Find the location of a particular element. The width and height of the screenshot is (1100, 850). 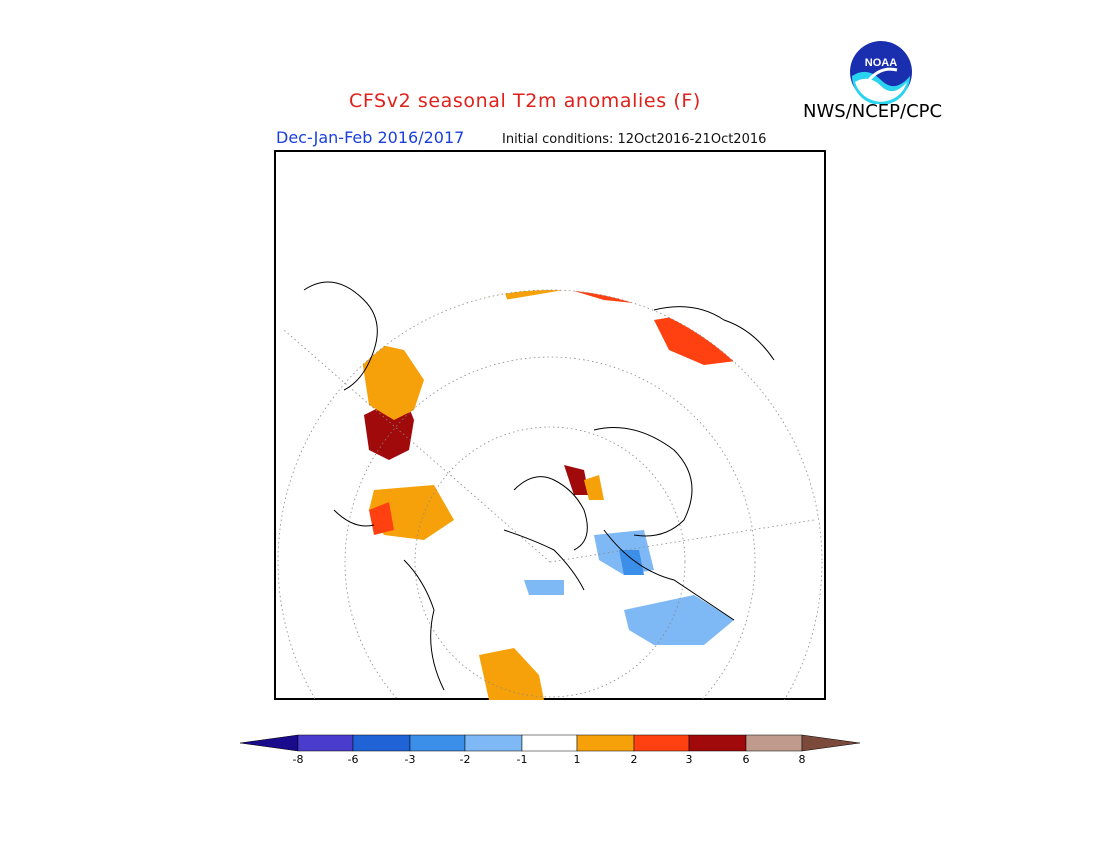

colorbar-tick: 3 is located at coordinates (689, 759).